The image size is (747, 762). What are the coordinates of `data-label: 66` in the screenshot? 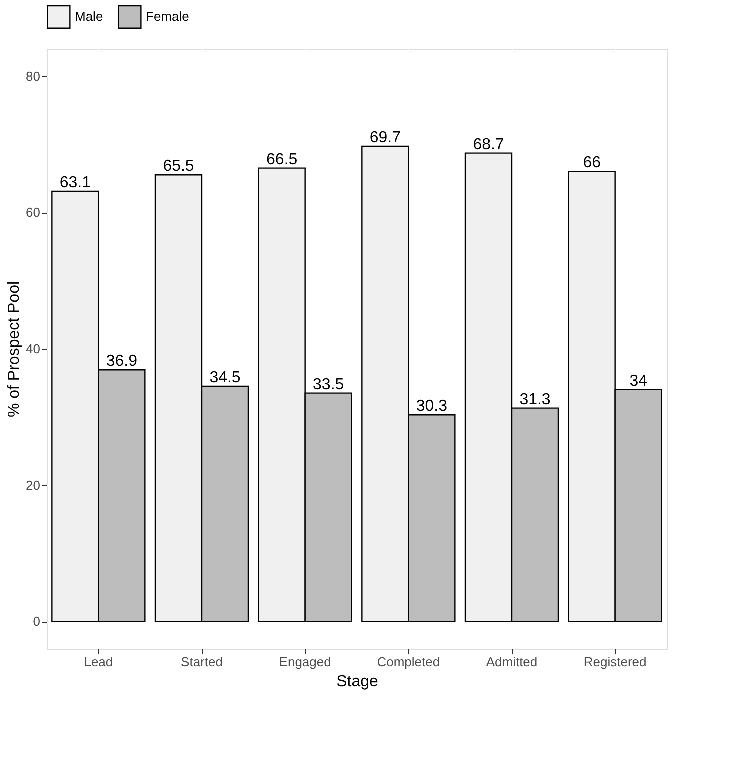 It's located at (592, 163).